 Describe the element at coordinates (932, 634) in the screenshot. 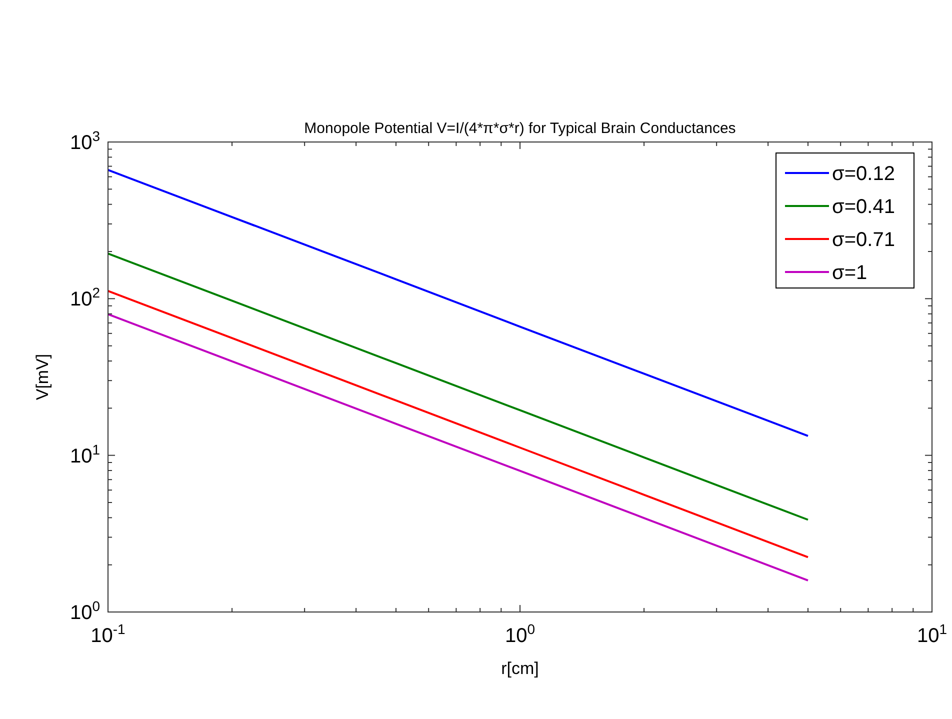

I see `x-tick-label: 10$^{1}$` at that location.